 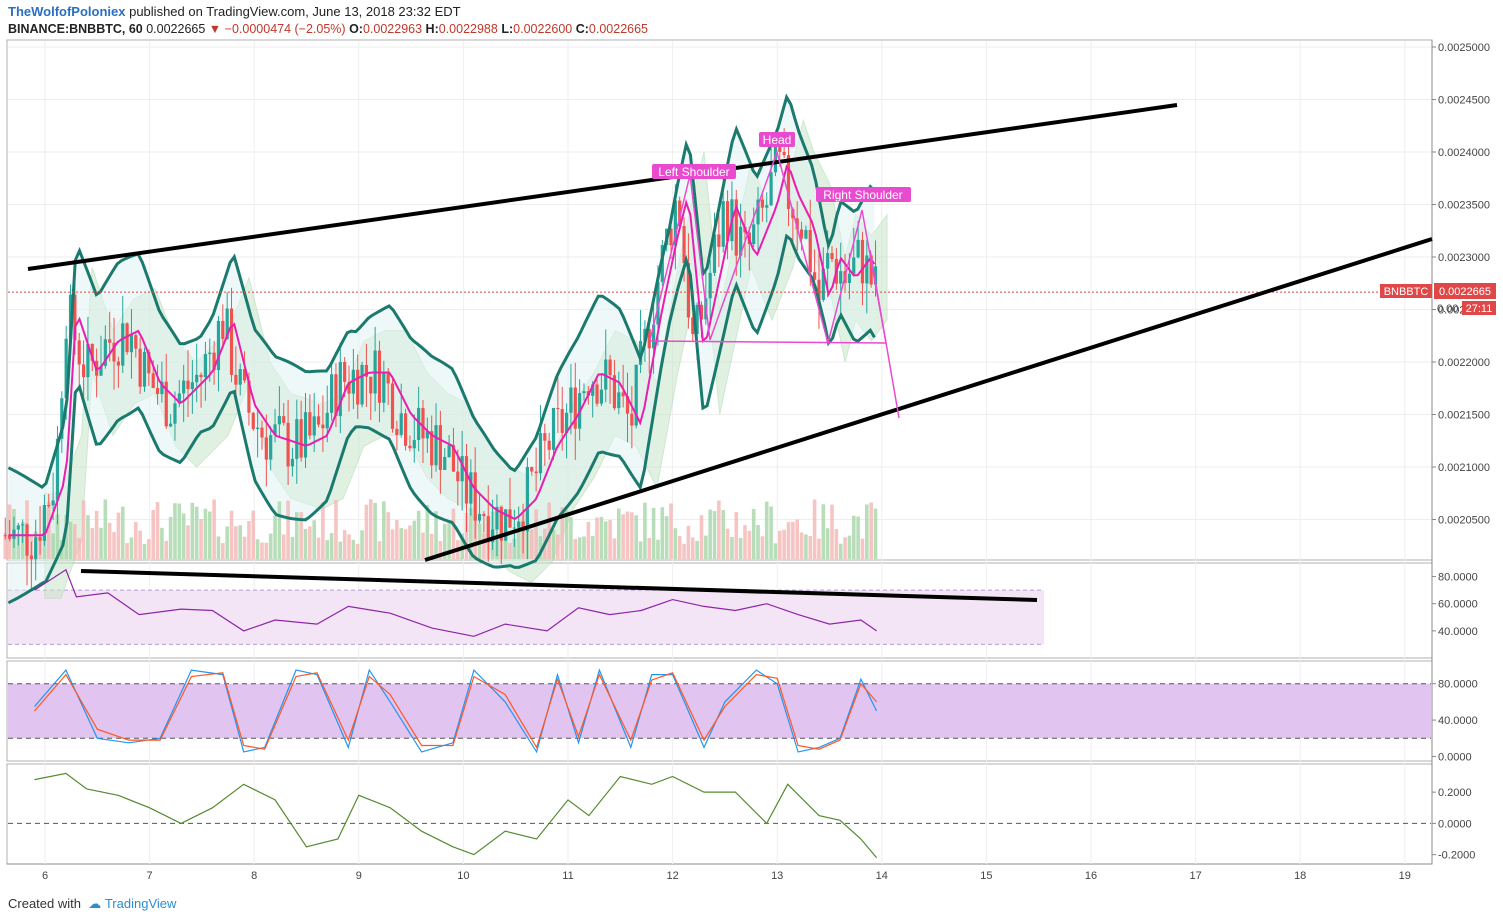 I want to click on left-shoulder-label: Left Shoulder, so click(x=694, y=171).